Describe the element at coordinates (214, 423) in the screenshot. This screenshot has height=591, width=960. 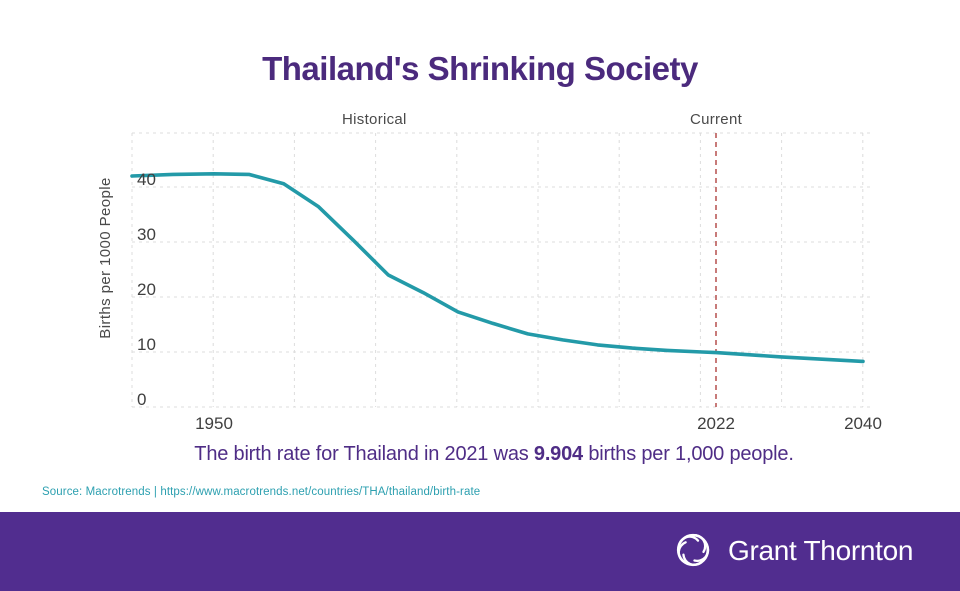
I see `x-tick-label: 1950` at that location.